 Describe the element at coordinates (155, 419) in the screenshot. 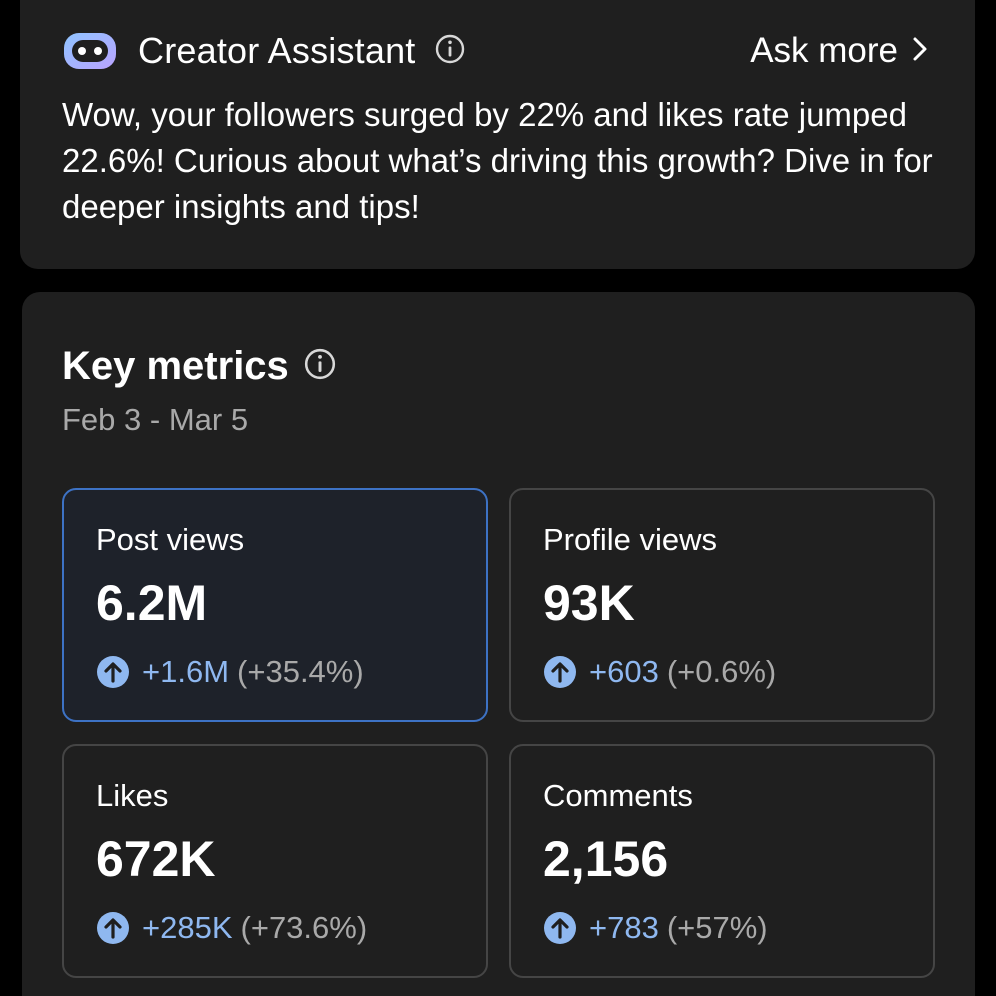

I see `date-range: Feb 3 - Mar 5` at that location.